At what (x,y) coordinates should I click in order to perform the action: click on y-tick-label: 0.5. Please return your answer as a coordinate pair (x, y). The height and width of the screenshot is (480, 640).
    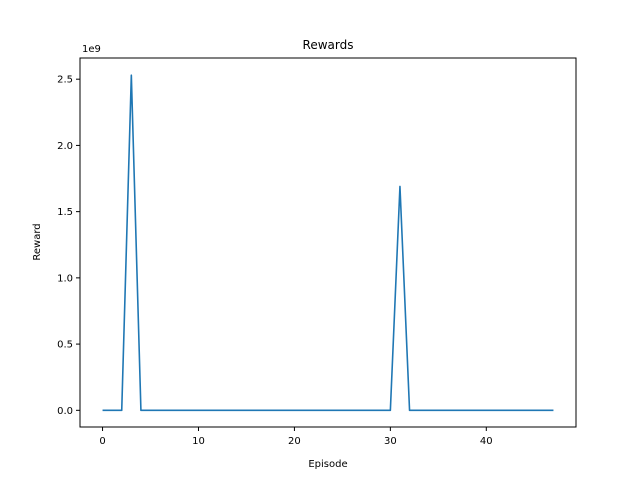
    Looking at the image, I should click on (65, 345).